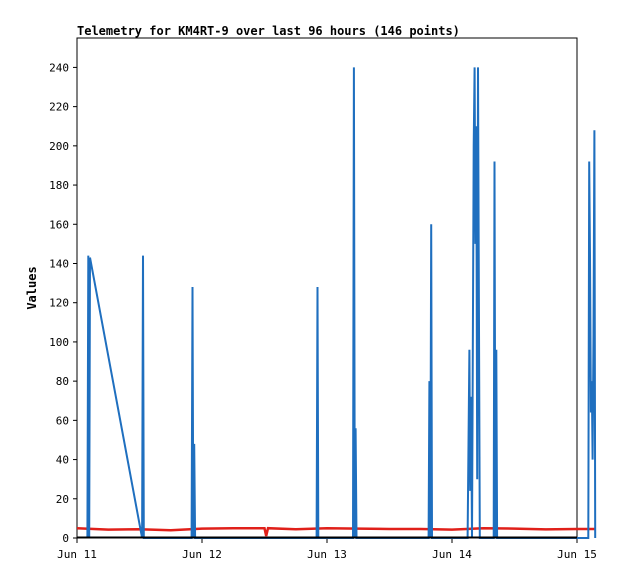 The height and width of the screenshot is (579, 618). What do you see at coordinates (336, 531) in the screenshot?
I see `series-2-line` at bounding box center [336, 531].